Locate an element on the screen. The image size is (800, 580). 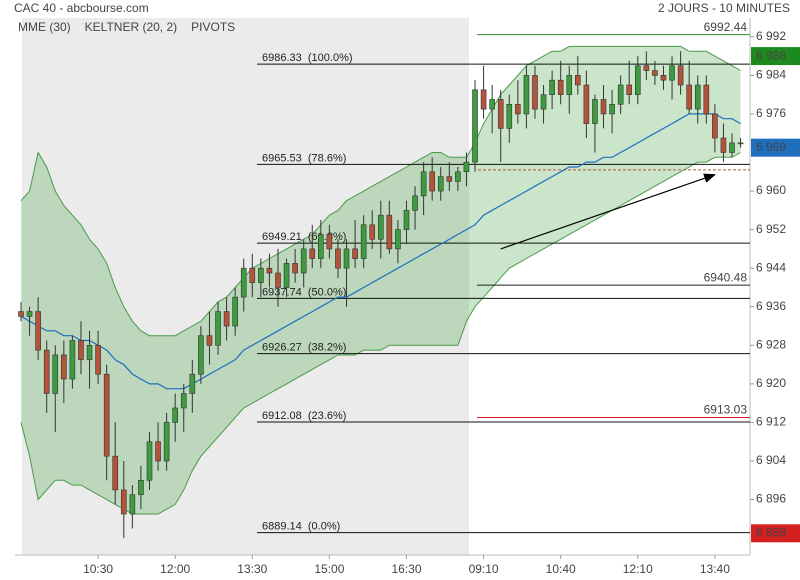
level-label: 6992.44 is located at coordinates (726, 27).